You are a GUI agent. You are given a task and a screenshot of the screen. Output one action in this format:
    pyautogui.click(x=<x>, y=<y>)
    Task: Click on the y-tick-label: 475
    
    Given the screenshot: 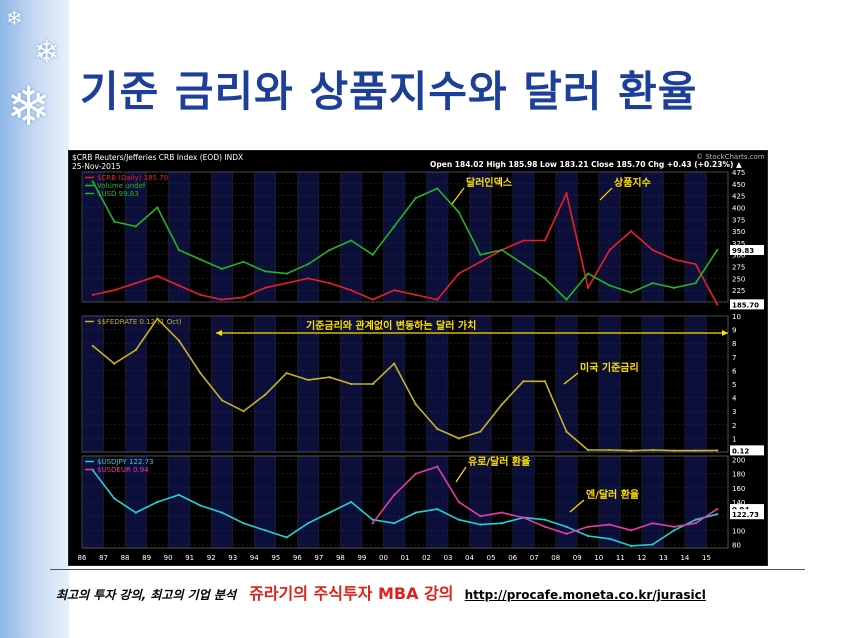 What is the action you would take?
    pyautogui.click(x=738, y=173)
    